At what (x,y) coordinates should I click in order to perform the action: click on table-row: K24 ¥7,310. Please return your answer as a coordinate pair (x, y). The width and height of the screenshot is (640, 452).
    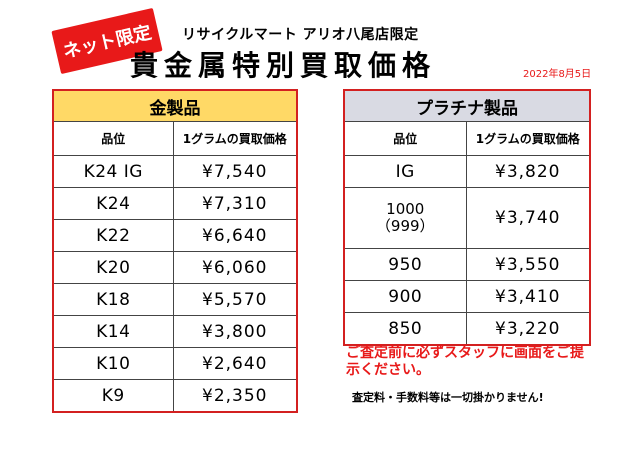
    Looking at the image, I should click on (175, 203).